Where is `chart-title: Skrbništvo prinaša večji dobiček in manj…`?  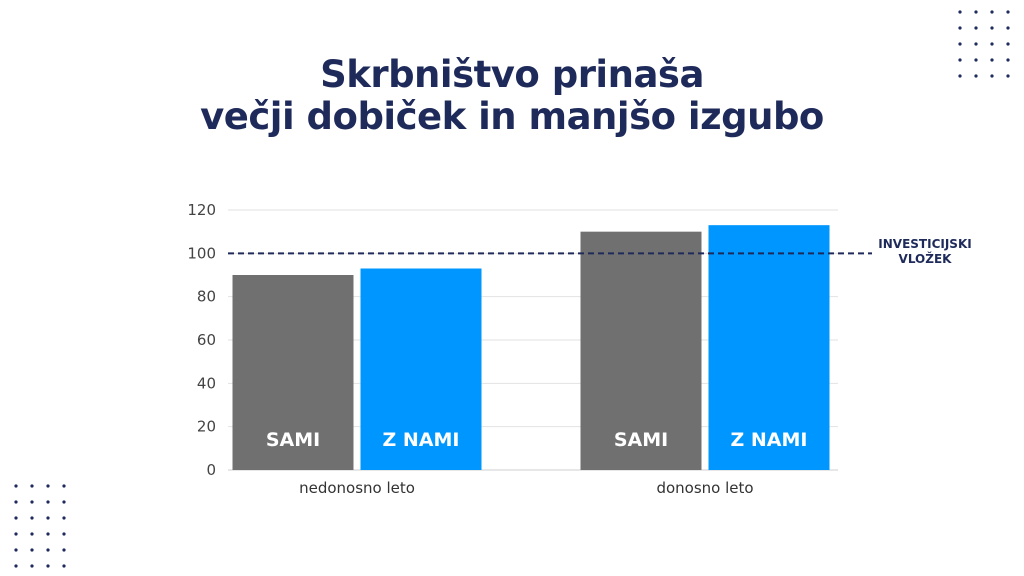
chart-title: Skrbništvo prinaša večji dobiček in manj… is located at coordinates (512, 96).